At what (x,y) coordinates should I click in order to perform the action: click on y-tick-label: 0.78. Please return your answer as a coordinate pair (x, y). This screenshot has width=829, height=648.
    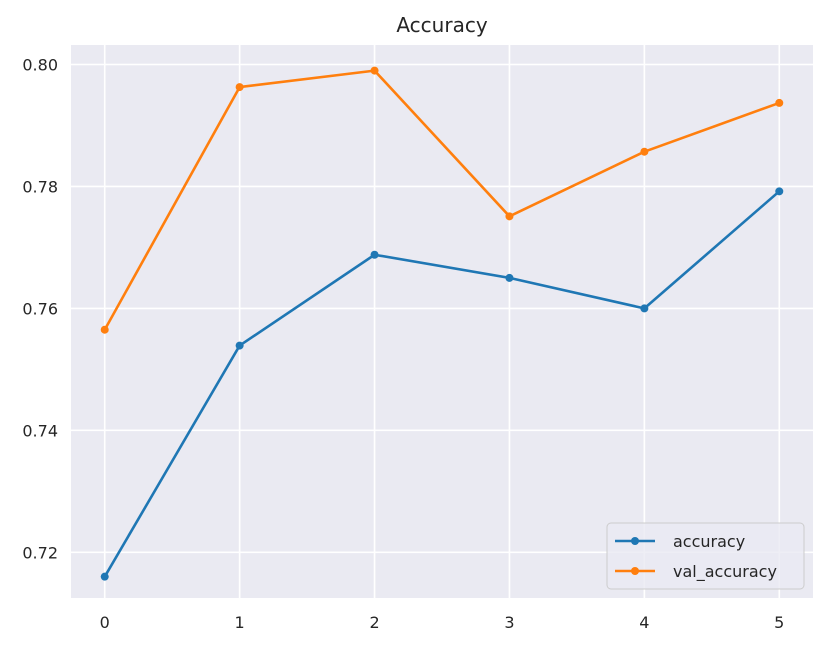
    Looking at the image, I should click on (40, 186).